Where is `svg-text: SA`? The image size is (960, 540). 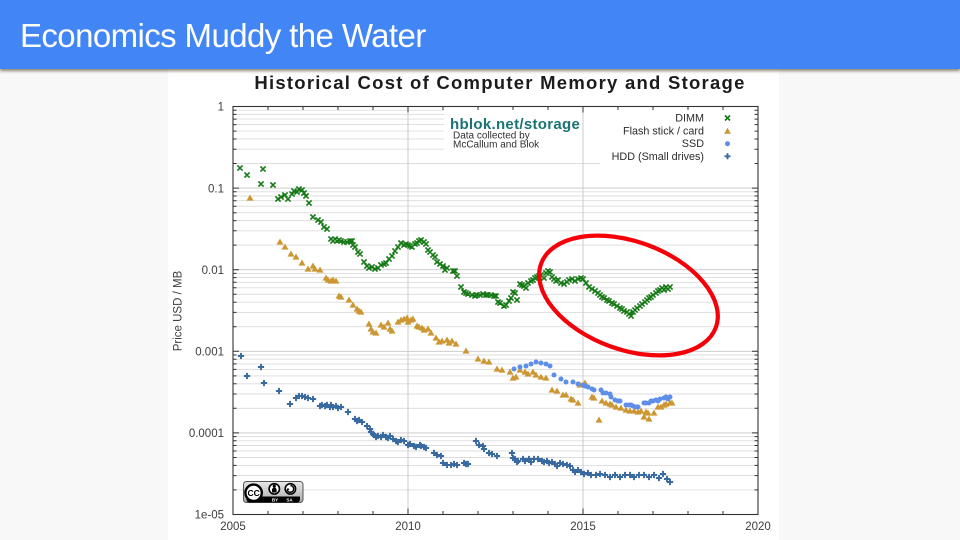
svg-text: SA is located at coordinates (289, 499).